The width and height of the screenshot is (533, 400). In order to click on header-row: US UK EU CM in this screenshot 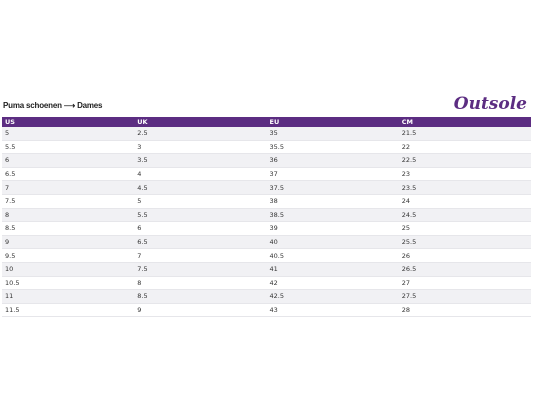, I will do `click(266, 122)`.